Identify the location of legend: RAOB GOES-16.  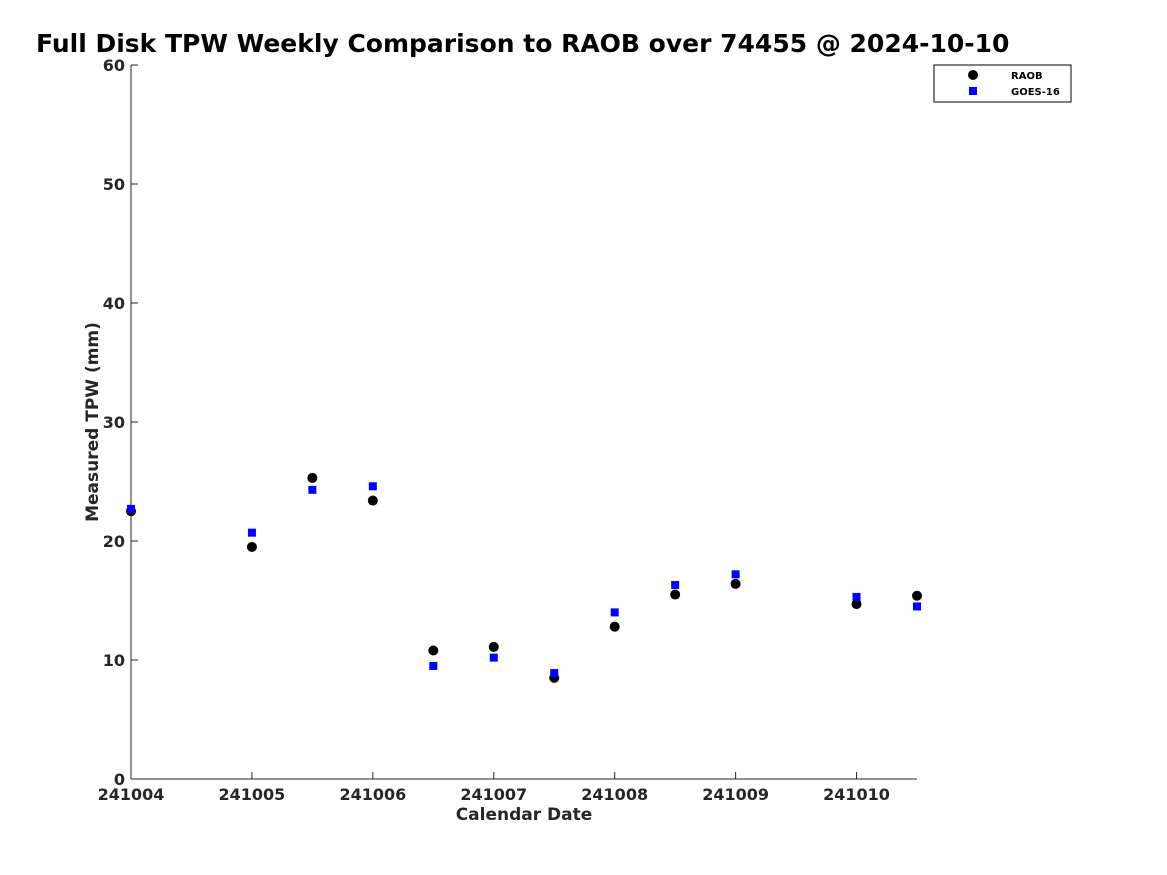
(1002, 83).